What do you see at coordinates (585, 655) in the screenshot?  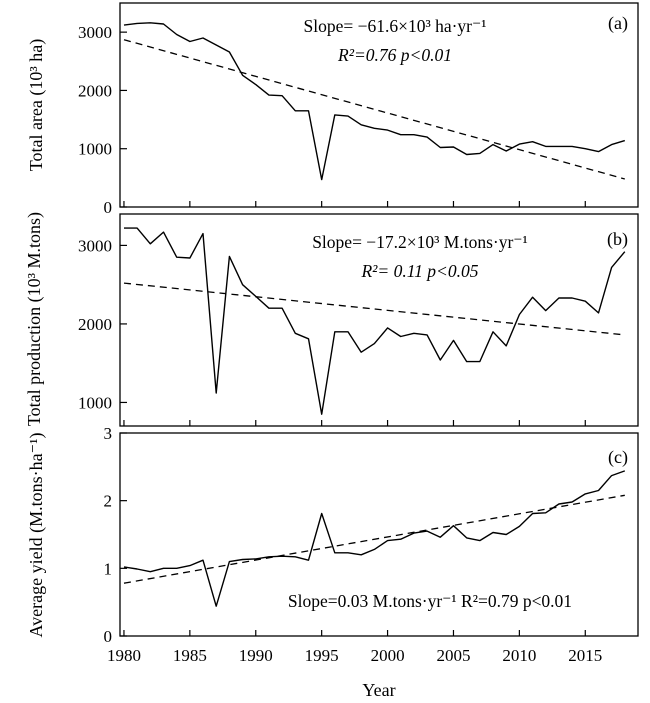 I see `x-tick-label: 2015` at bounding box center [585, 655].